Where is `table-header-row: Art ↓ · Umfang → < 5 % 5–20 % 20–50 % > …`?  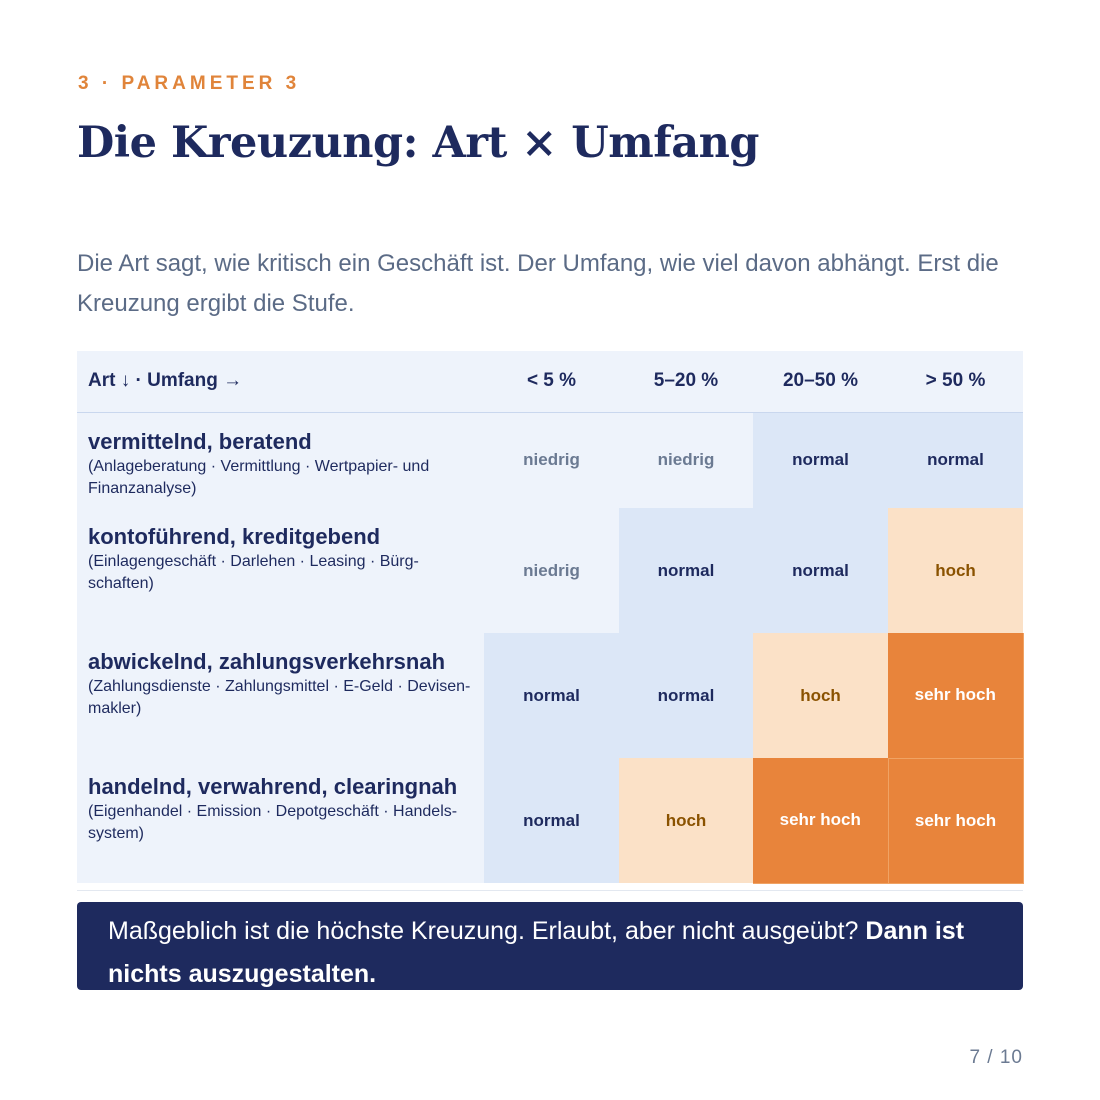
table-header-row: Art ↓ · Umfang → < 5 % 5–20 % 20–50 % > … is located at coordinates (550, 382).